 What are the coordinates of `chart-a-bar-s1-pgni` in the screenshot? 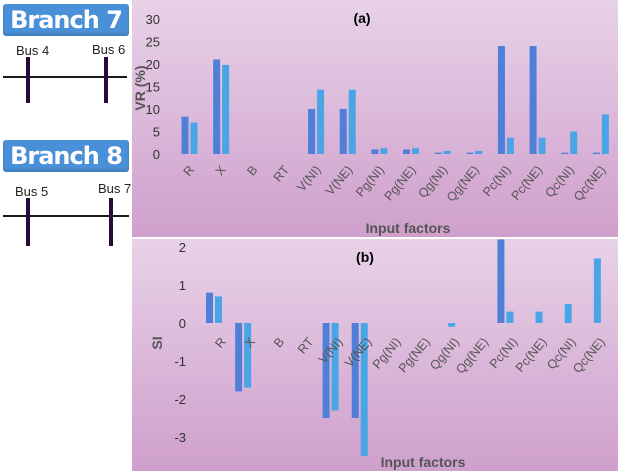 It's located at (375, 151).